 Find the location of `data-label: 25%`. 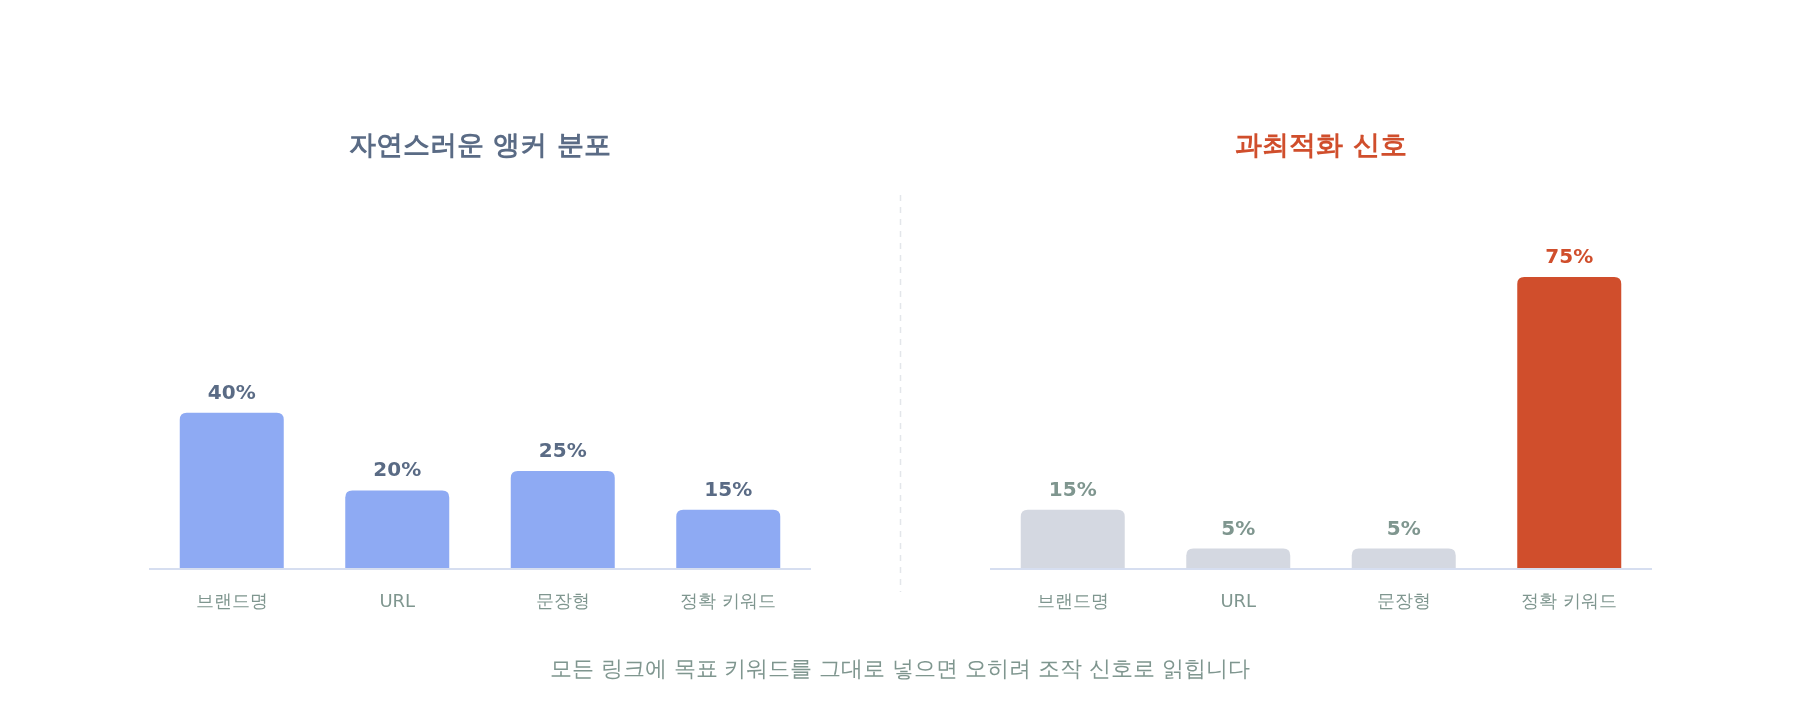

data-label: 25% is located at coordinates (562, 450).